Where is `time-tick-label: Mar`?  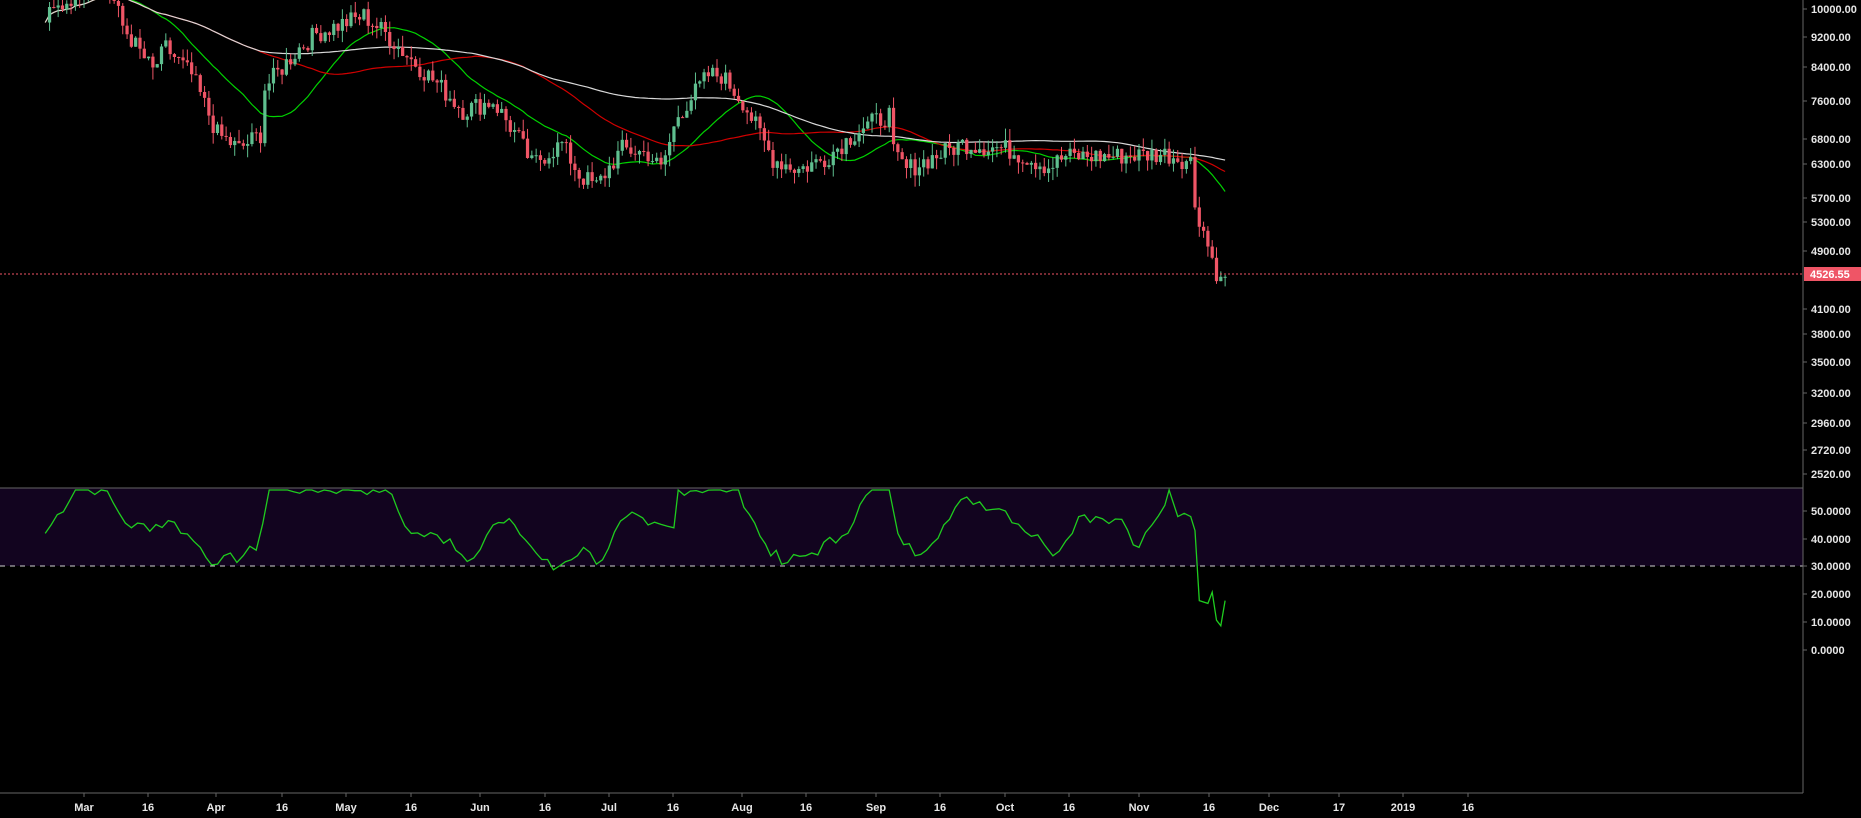
time-tick-label: Mar is located at coordinates (84, 808).